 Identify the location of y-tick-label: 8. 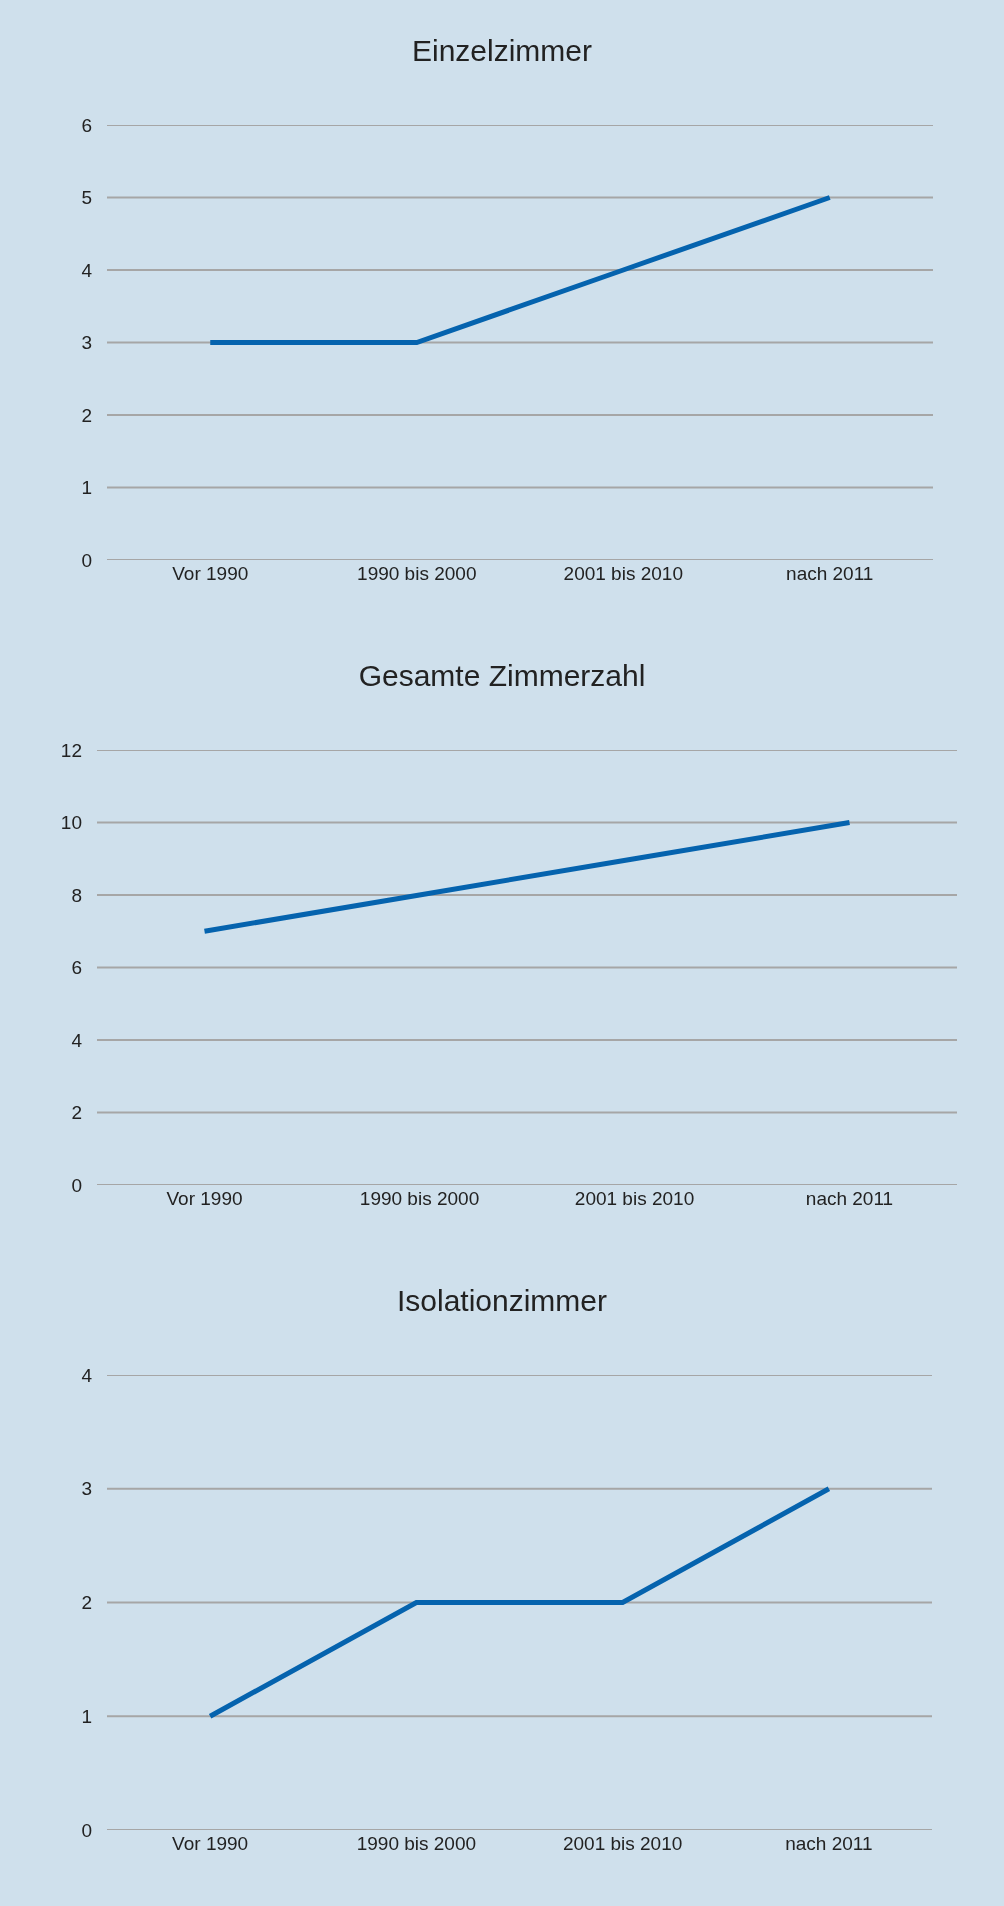
(76, 895).